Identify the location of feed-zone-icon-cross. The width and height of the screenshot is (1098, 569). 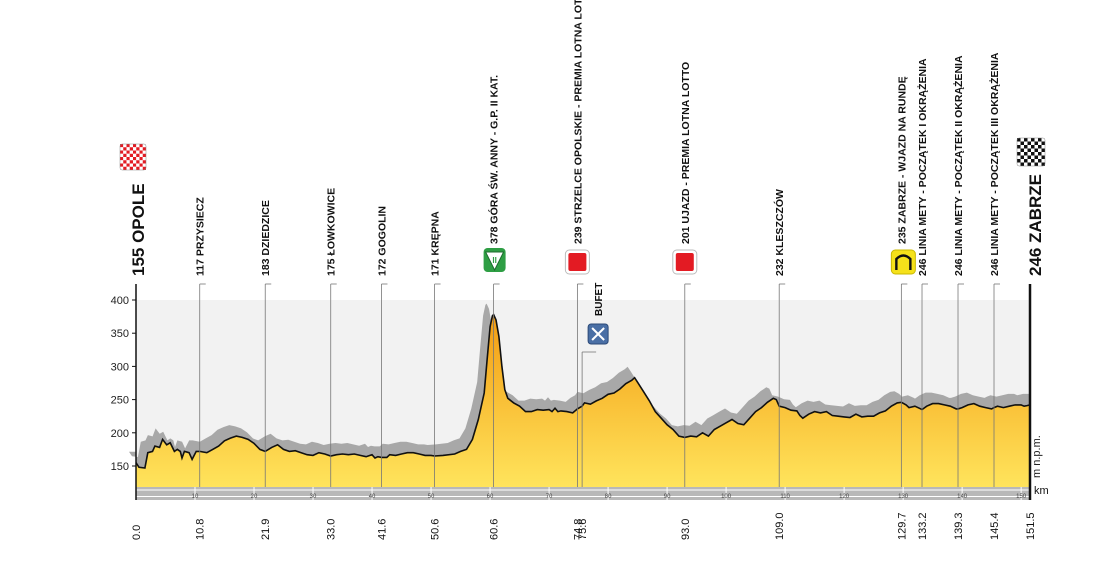
(598, 334).